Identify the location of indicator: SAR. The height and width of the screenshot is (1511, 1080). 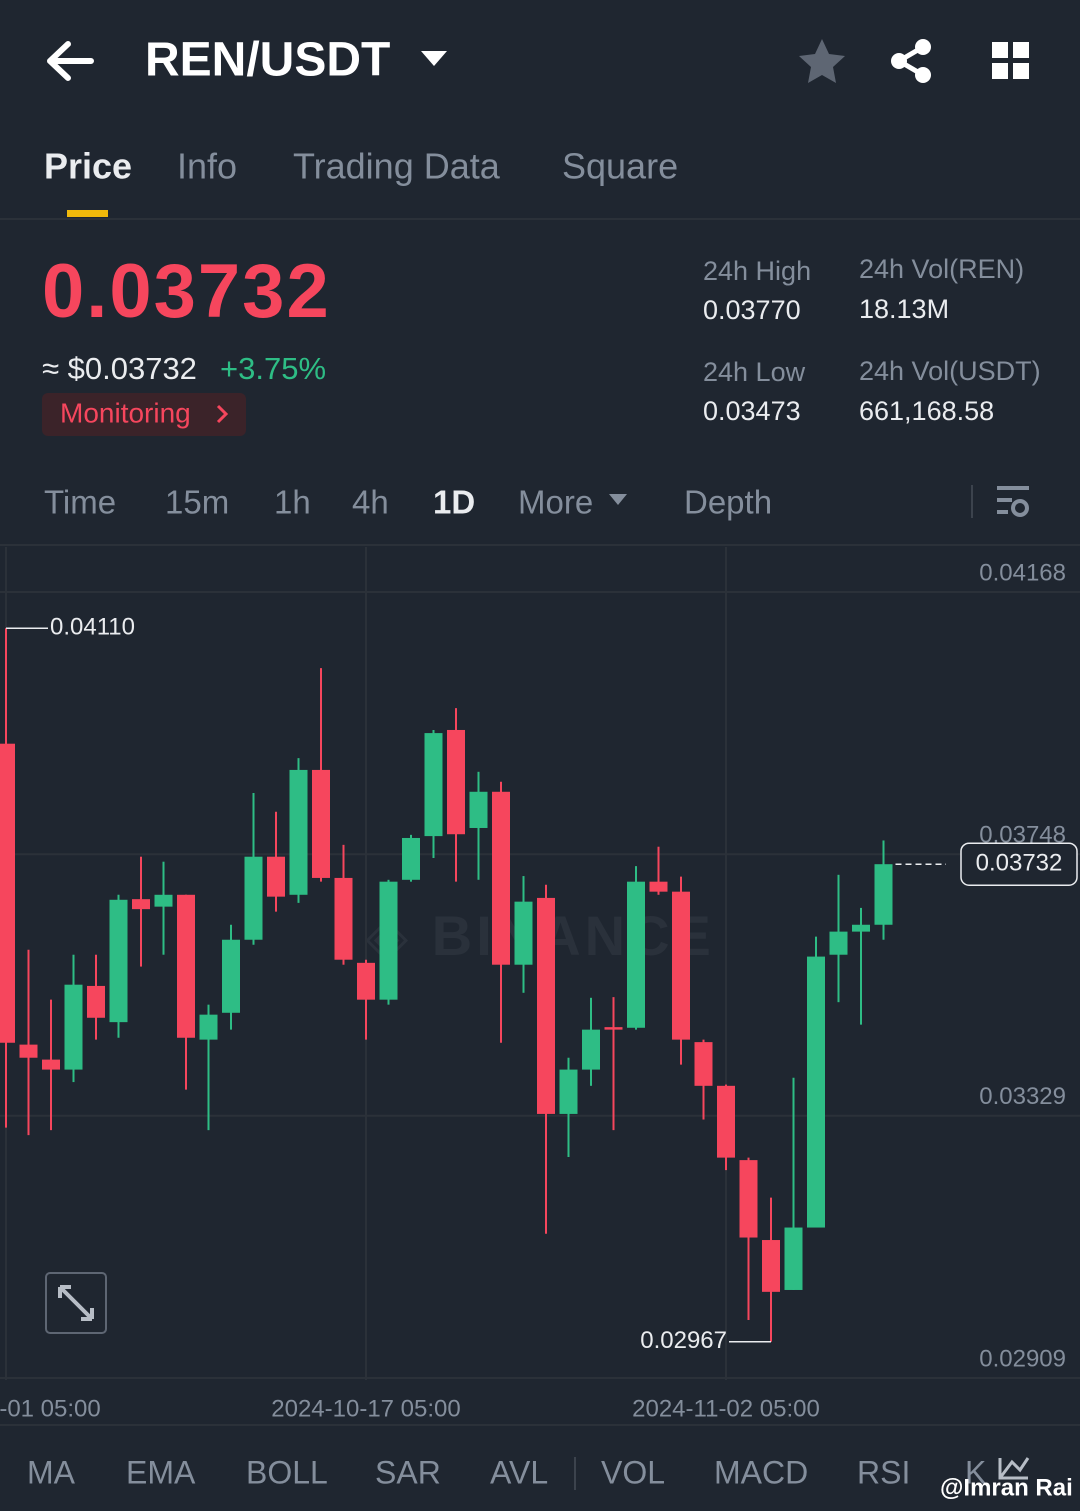
(408, 1472).